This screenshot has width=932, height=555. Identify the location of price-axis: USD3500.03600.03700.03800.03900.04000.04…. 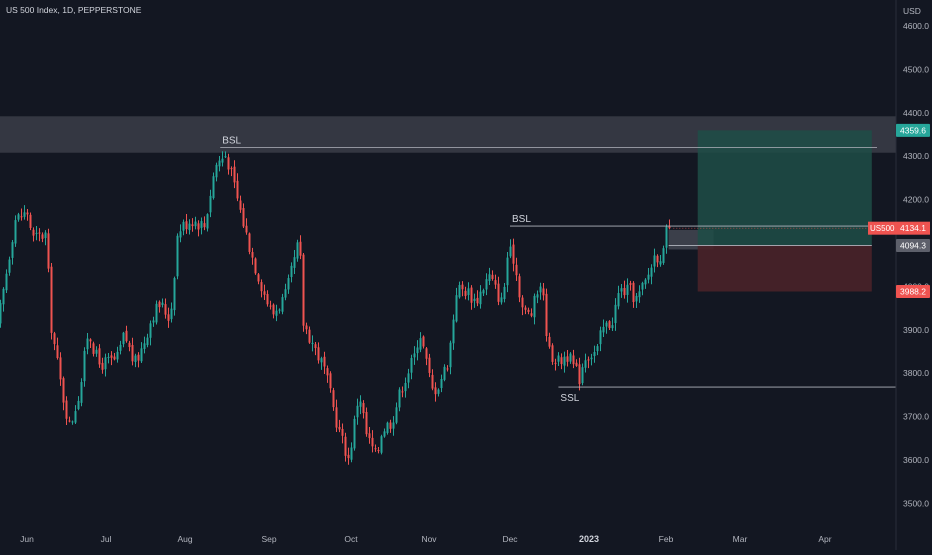
(900, 275).